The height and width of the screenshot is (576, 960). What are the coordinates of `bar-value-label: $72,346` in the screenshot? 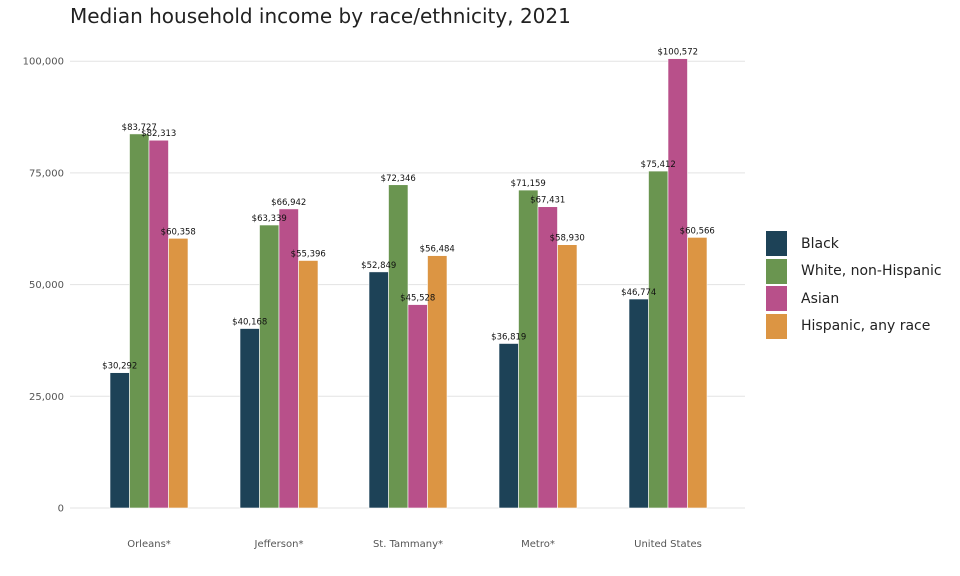 It's located at (398, 179).